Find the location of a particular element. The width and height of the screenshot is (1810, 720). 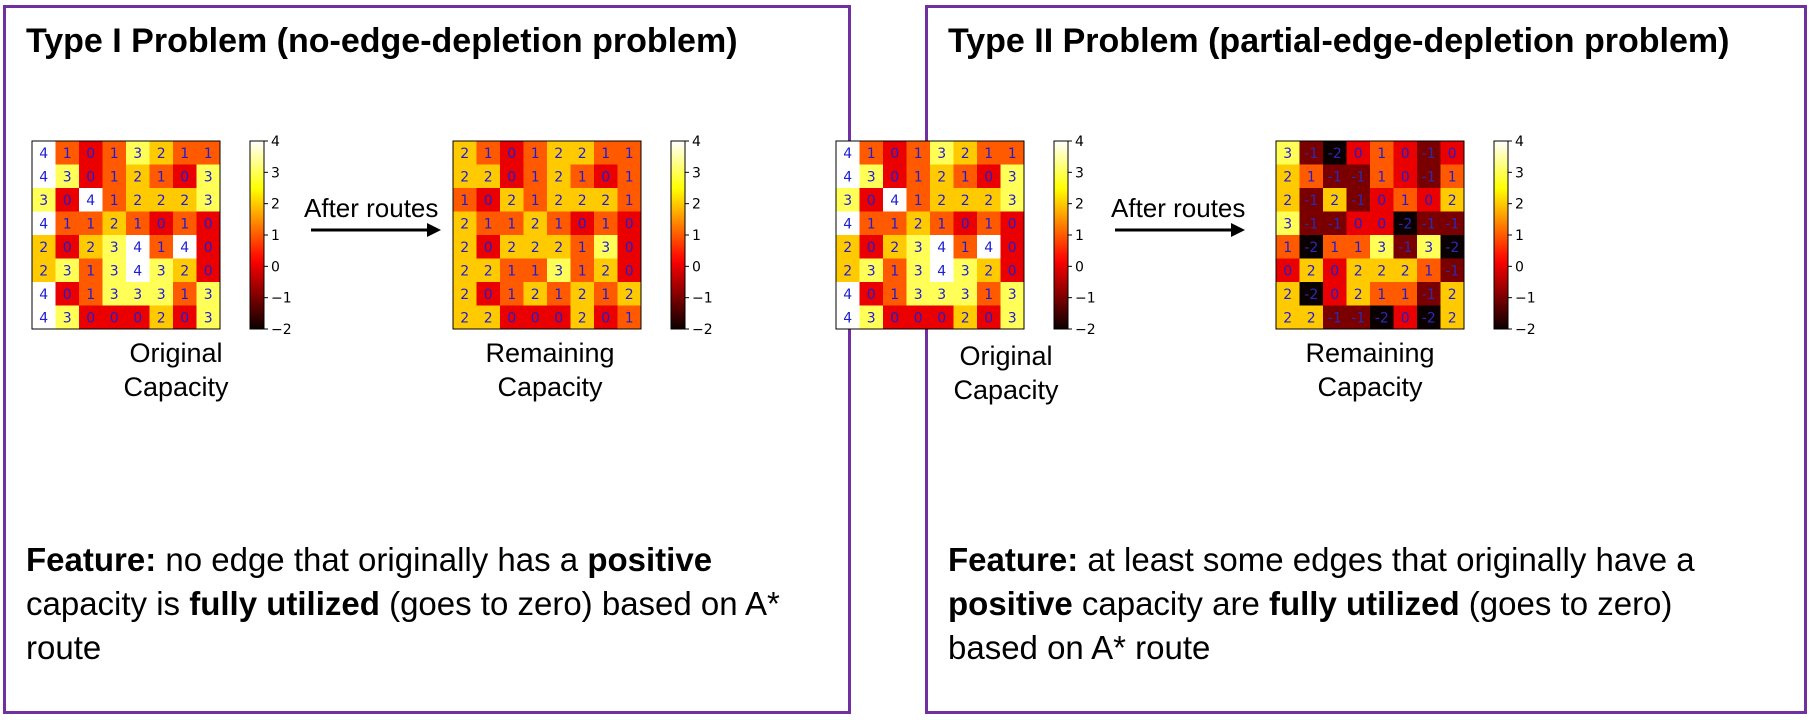

colorbar is located at coordinates (1501, 235).